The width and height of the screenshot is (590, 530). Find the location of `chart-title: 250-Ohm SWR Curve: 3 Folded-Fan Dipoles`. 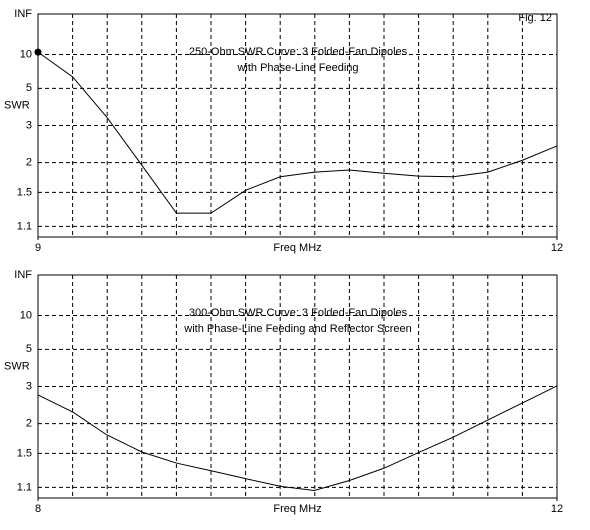

chart-title: 250-Ohm SWR Curve: 3 Folded-Fan Dipoles is located at coordinates (298, 52).